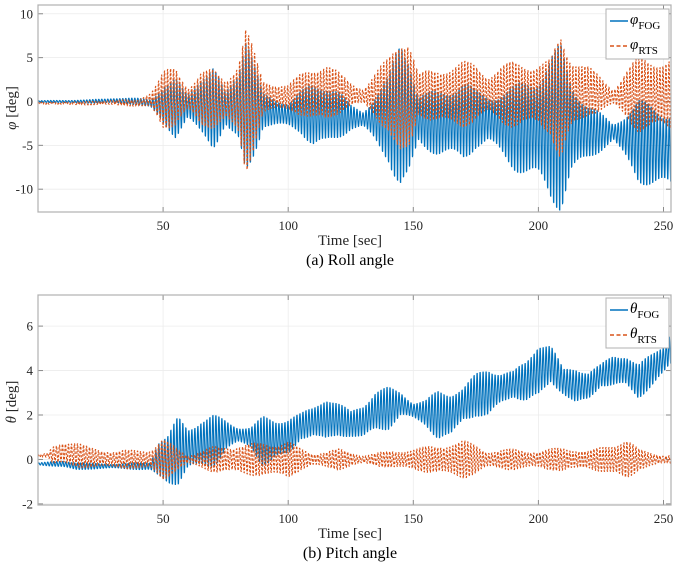 This screenshot has width=676, height=568. What do you see at coordinates (30, 370) in the screenshot?
I see `y-tick-label: 4` at bounding box center [30, 370].